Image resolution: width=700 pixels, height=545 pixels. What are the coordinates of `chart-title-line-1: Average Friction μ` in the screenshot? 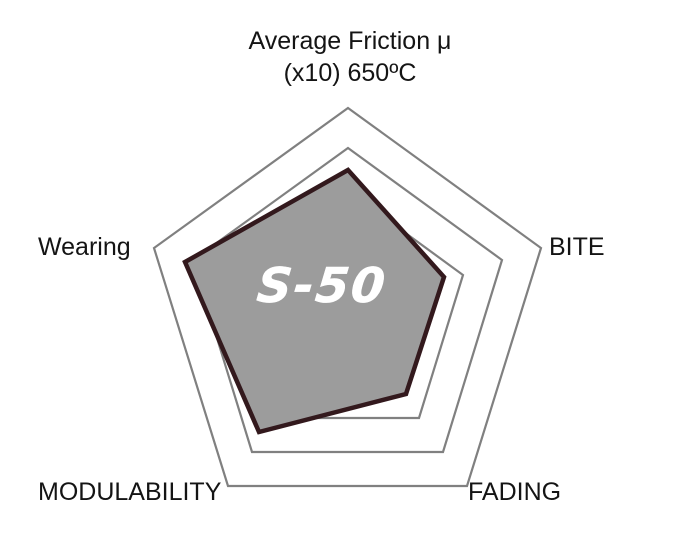 It's located at (350, 41).